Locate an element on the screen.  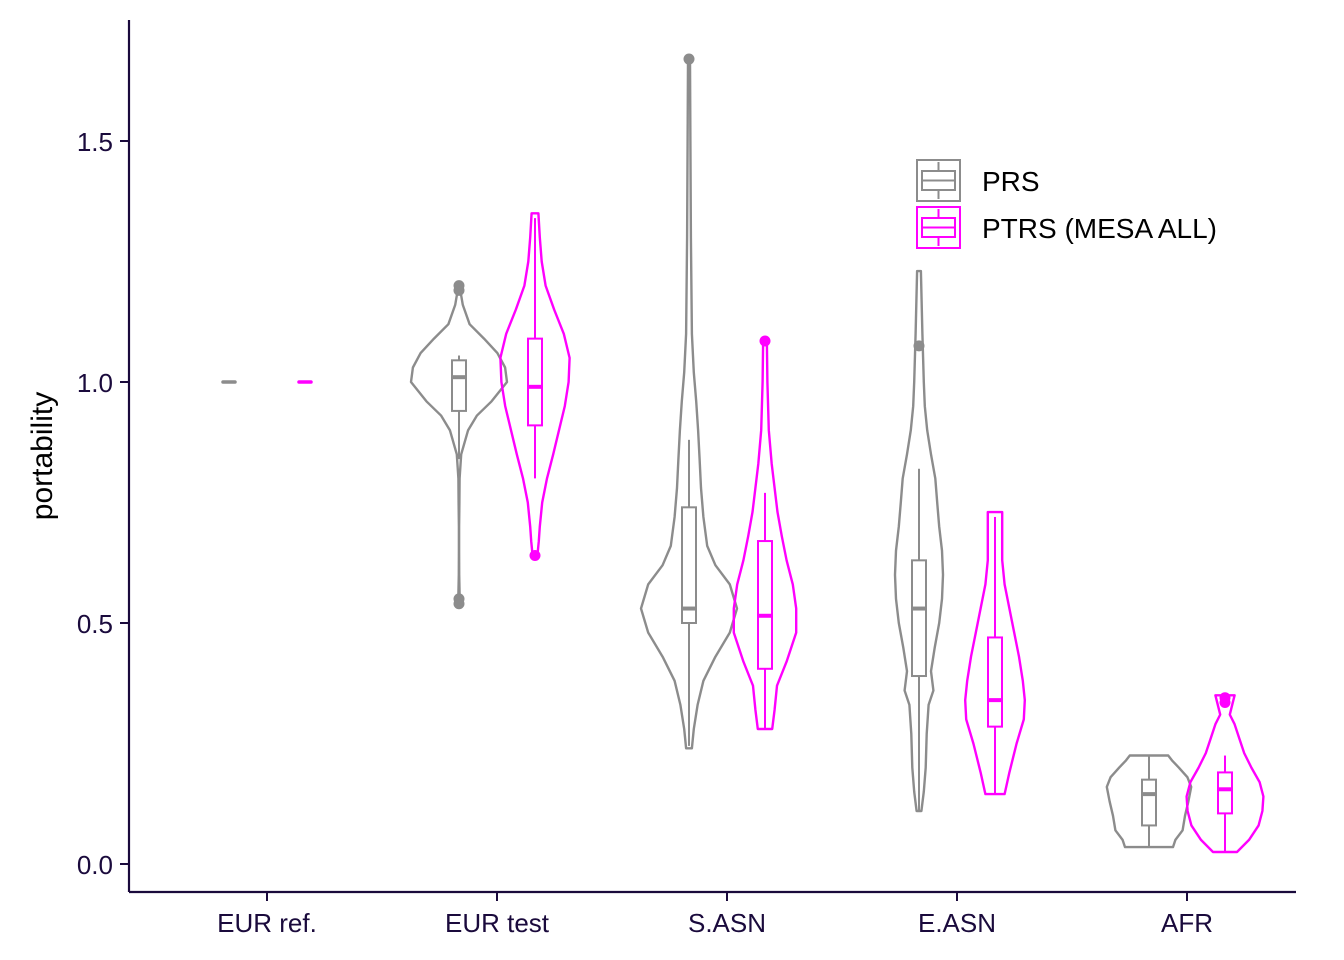
y-tick-label: 1.5 is located at coordinates (95, 142).